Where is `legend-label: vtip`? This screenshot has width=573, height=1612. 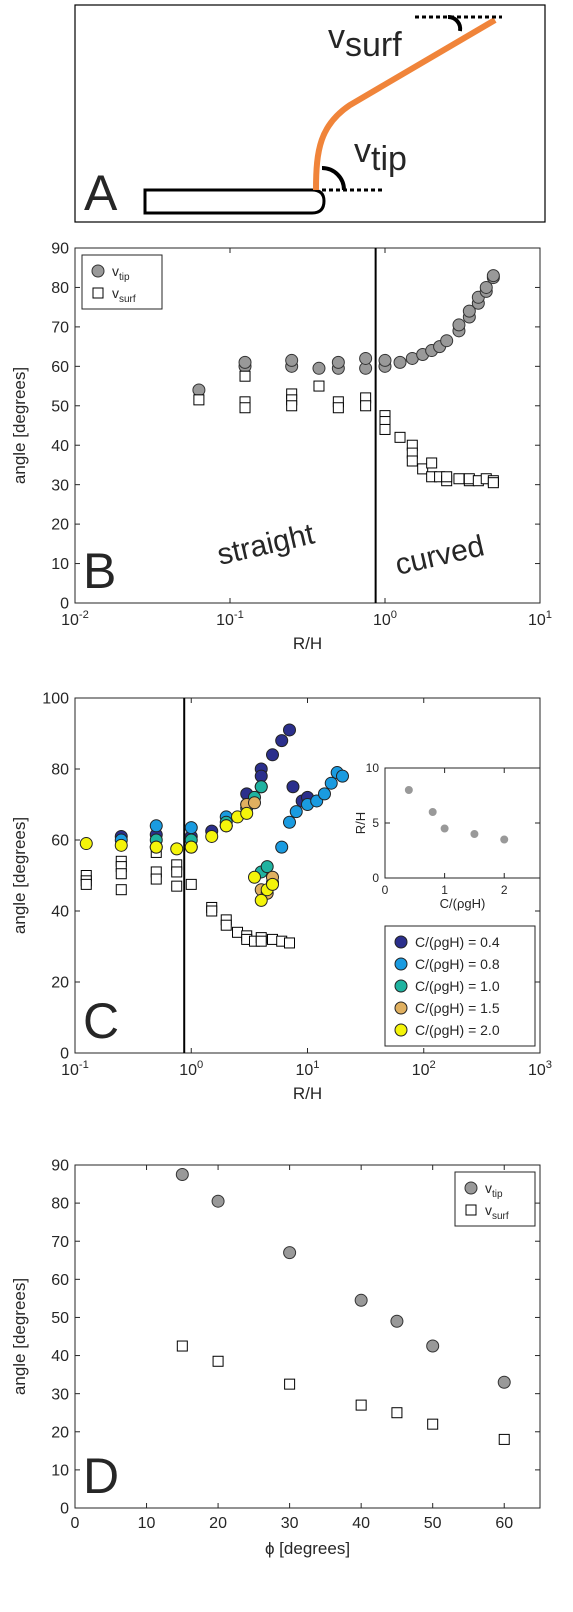 legend-label: vtip is located at coordinates (121, 273).